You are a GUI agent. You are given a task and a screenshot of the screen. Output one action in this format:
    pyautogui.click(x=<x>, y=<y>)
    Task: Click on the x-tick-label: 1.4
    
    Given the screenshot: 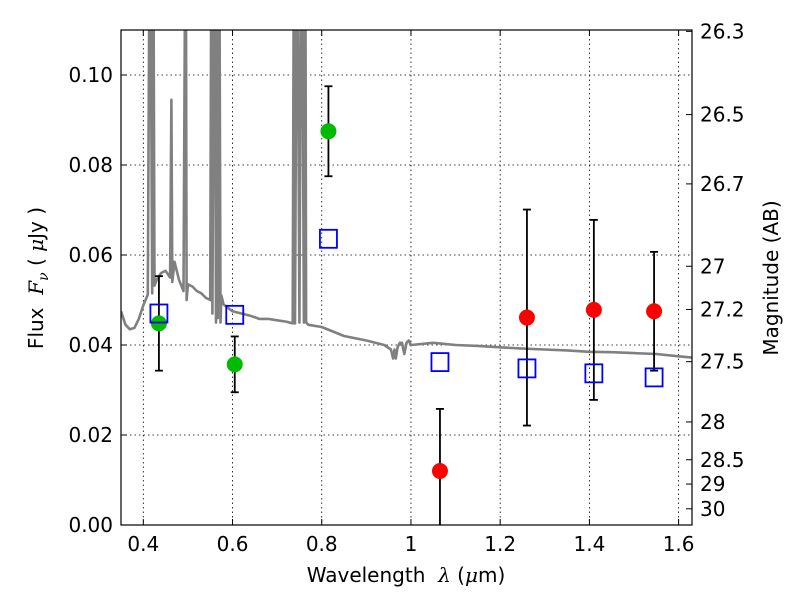 What is the action you would take?
    pyautogui.click(x=589, y=544)
    